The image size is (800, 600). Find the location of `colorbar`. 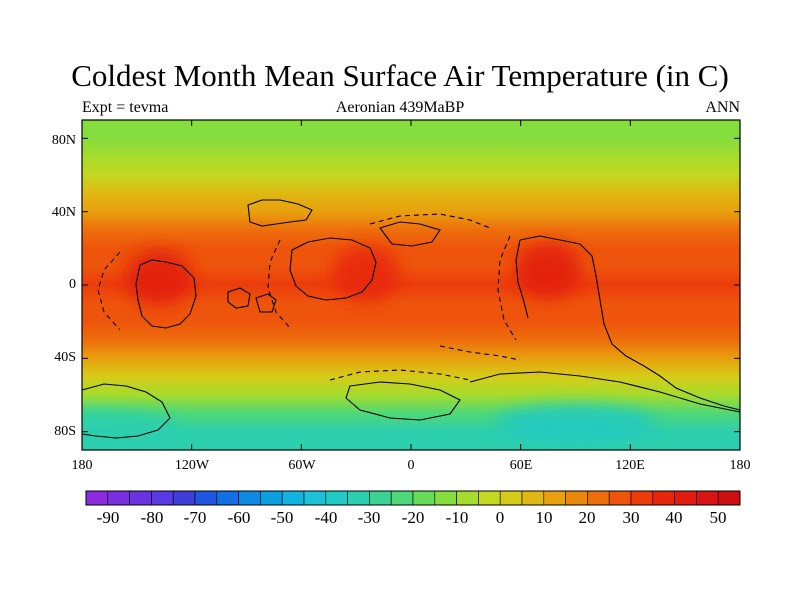

colorbar is located at coordinates (413, 498).